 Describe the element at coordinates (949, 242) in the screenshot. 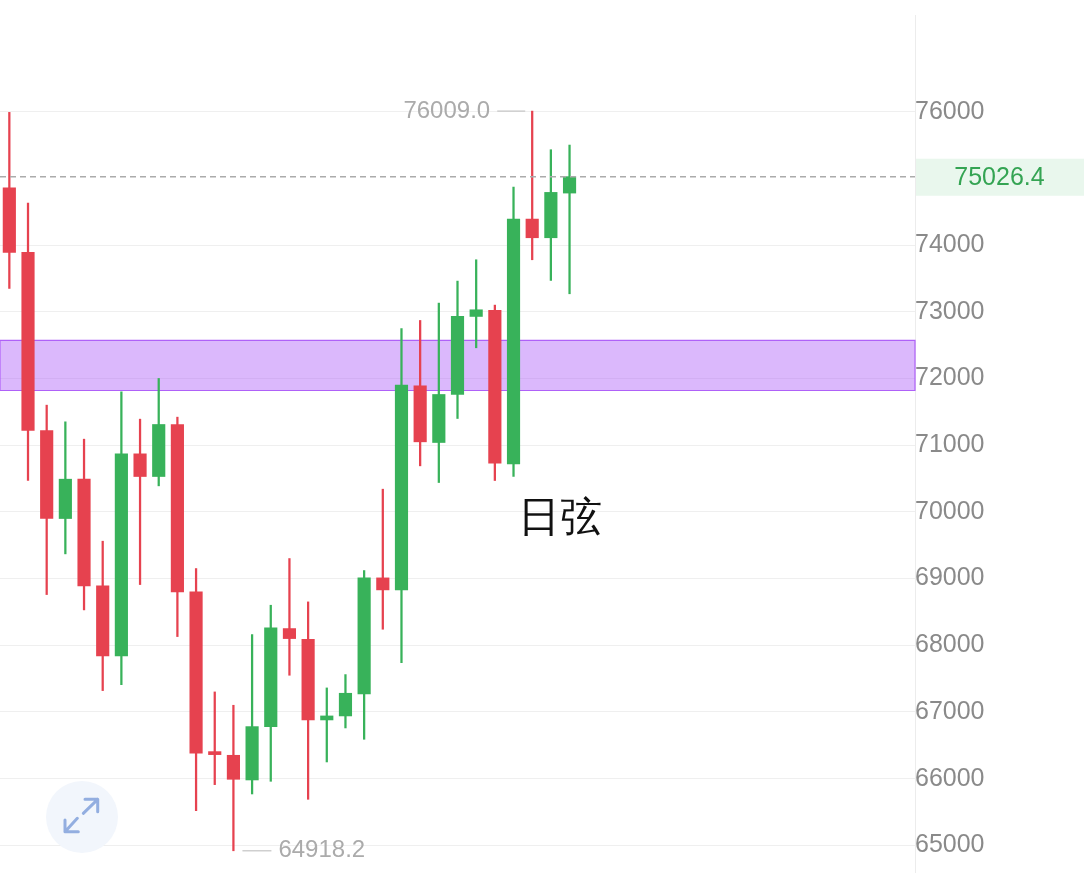

I see `y-tick-label: 74000` at that location.